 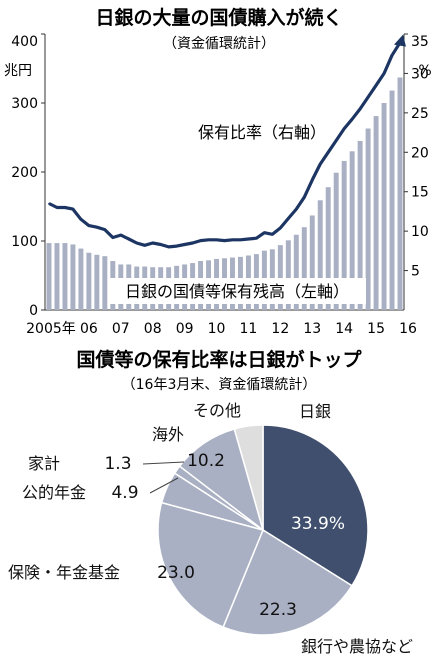 What do you see at coordinates (344, 329) in the screenshot?
I see `x-tick-label: 14` at bounding box center [344, 329].